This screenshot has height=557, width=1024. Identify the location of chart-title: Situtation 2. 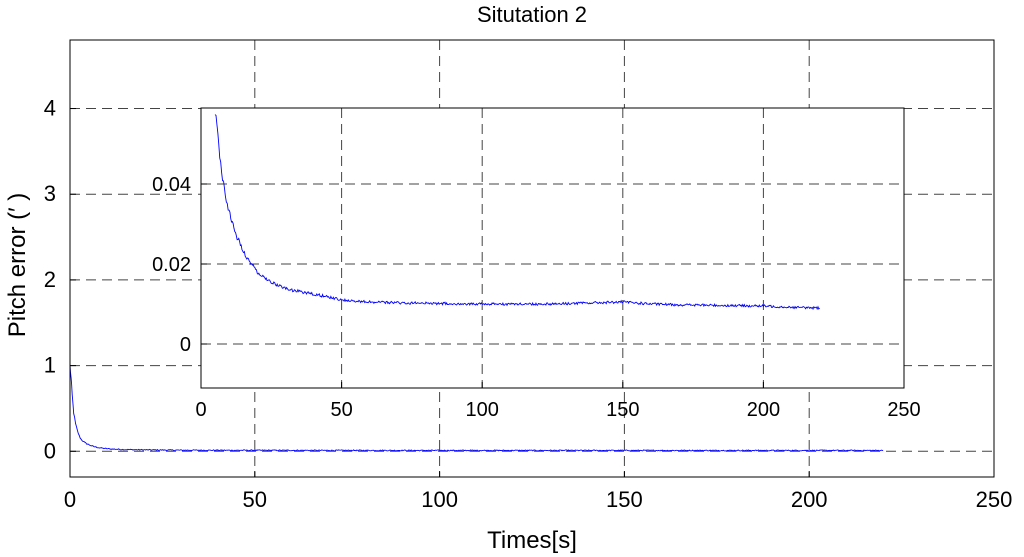
(532, 14).